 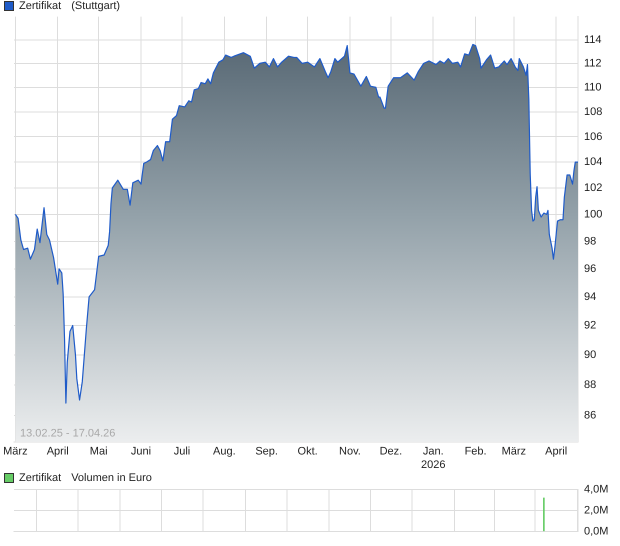 What do you see at coordinates (593, 112) in the screenshot?
I see `y-tick-label: 108` at bounding box center [593, 112].